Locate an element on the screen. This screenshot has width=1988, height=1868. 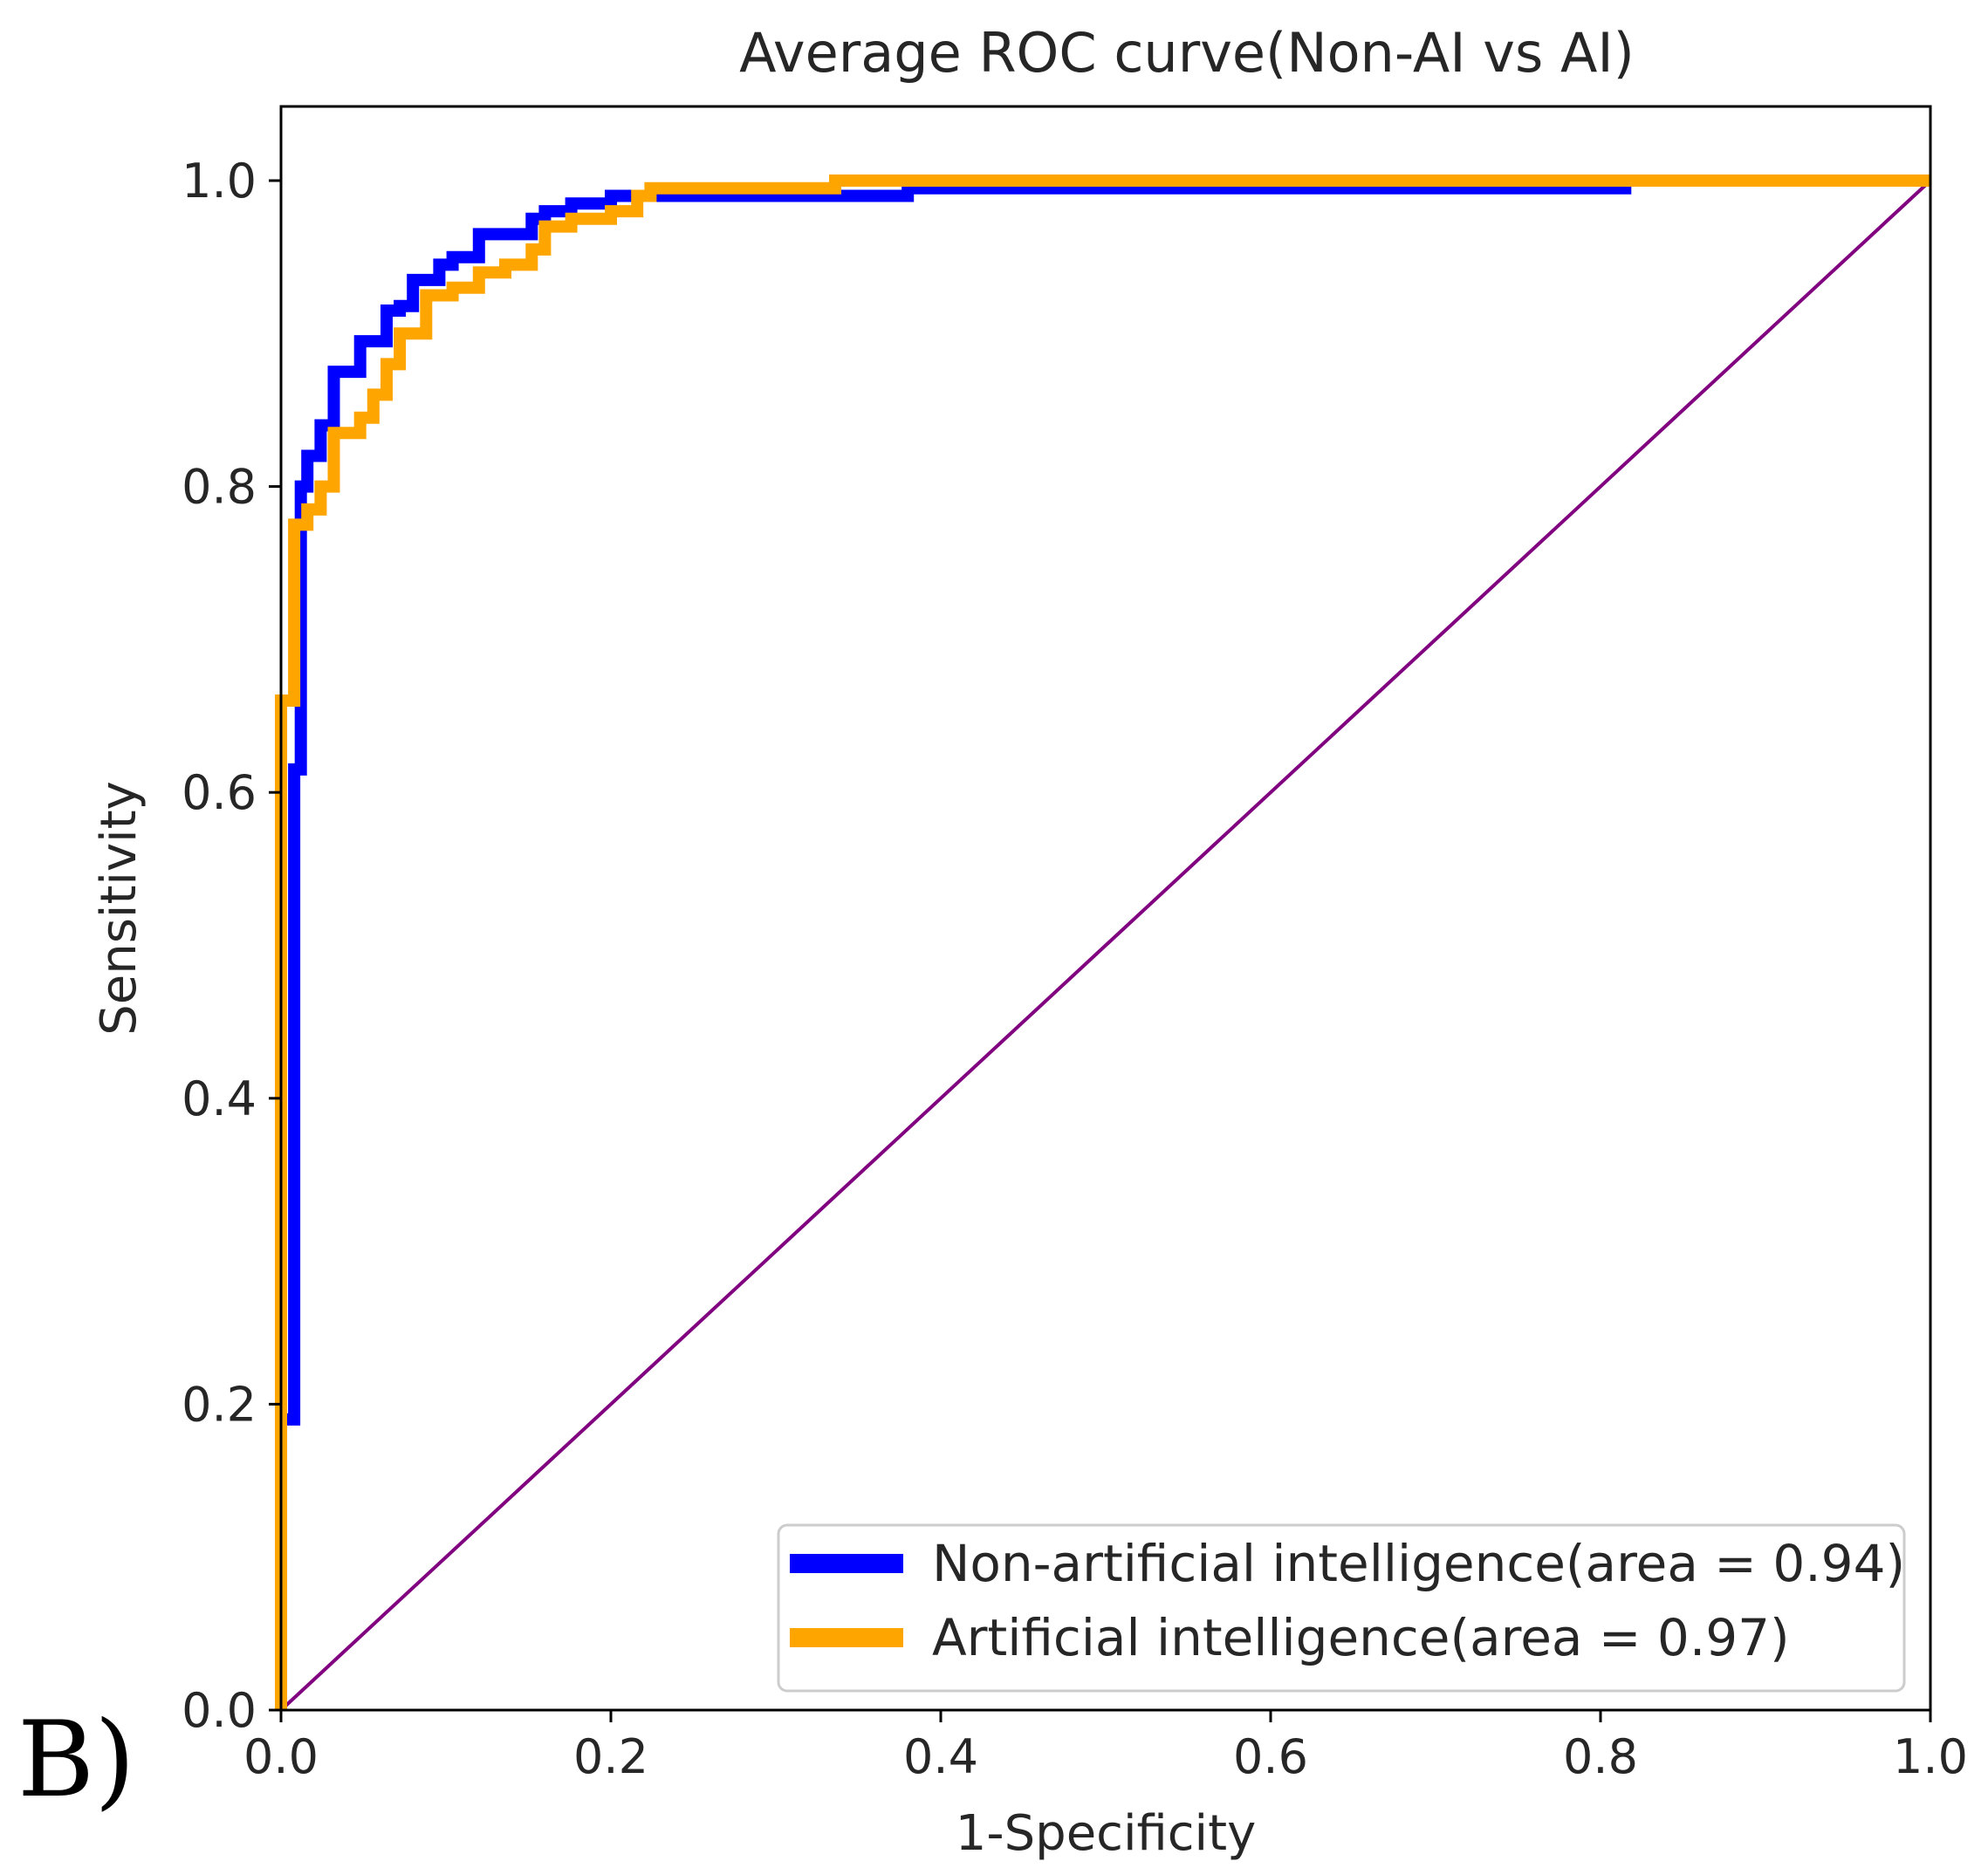
x-tick-label: 0.2 is located at coordinates (610, 1756).